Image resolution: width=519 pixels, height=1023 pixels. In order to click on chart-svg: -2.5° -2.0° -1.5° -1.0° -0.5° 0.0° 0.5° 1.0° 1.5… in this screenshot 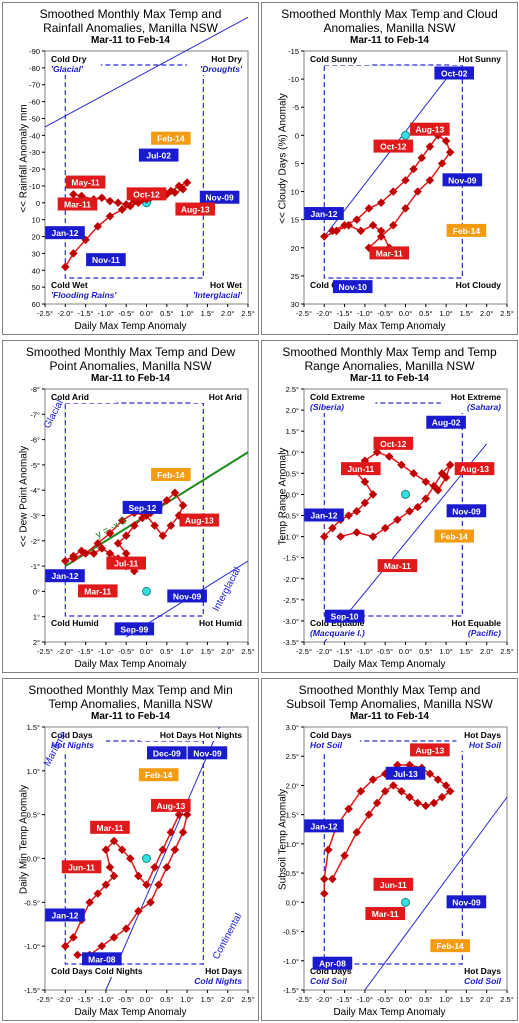, I will do `click(142, 167)`.